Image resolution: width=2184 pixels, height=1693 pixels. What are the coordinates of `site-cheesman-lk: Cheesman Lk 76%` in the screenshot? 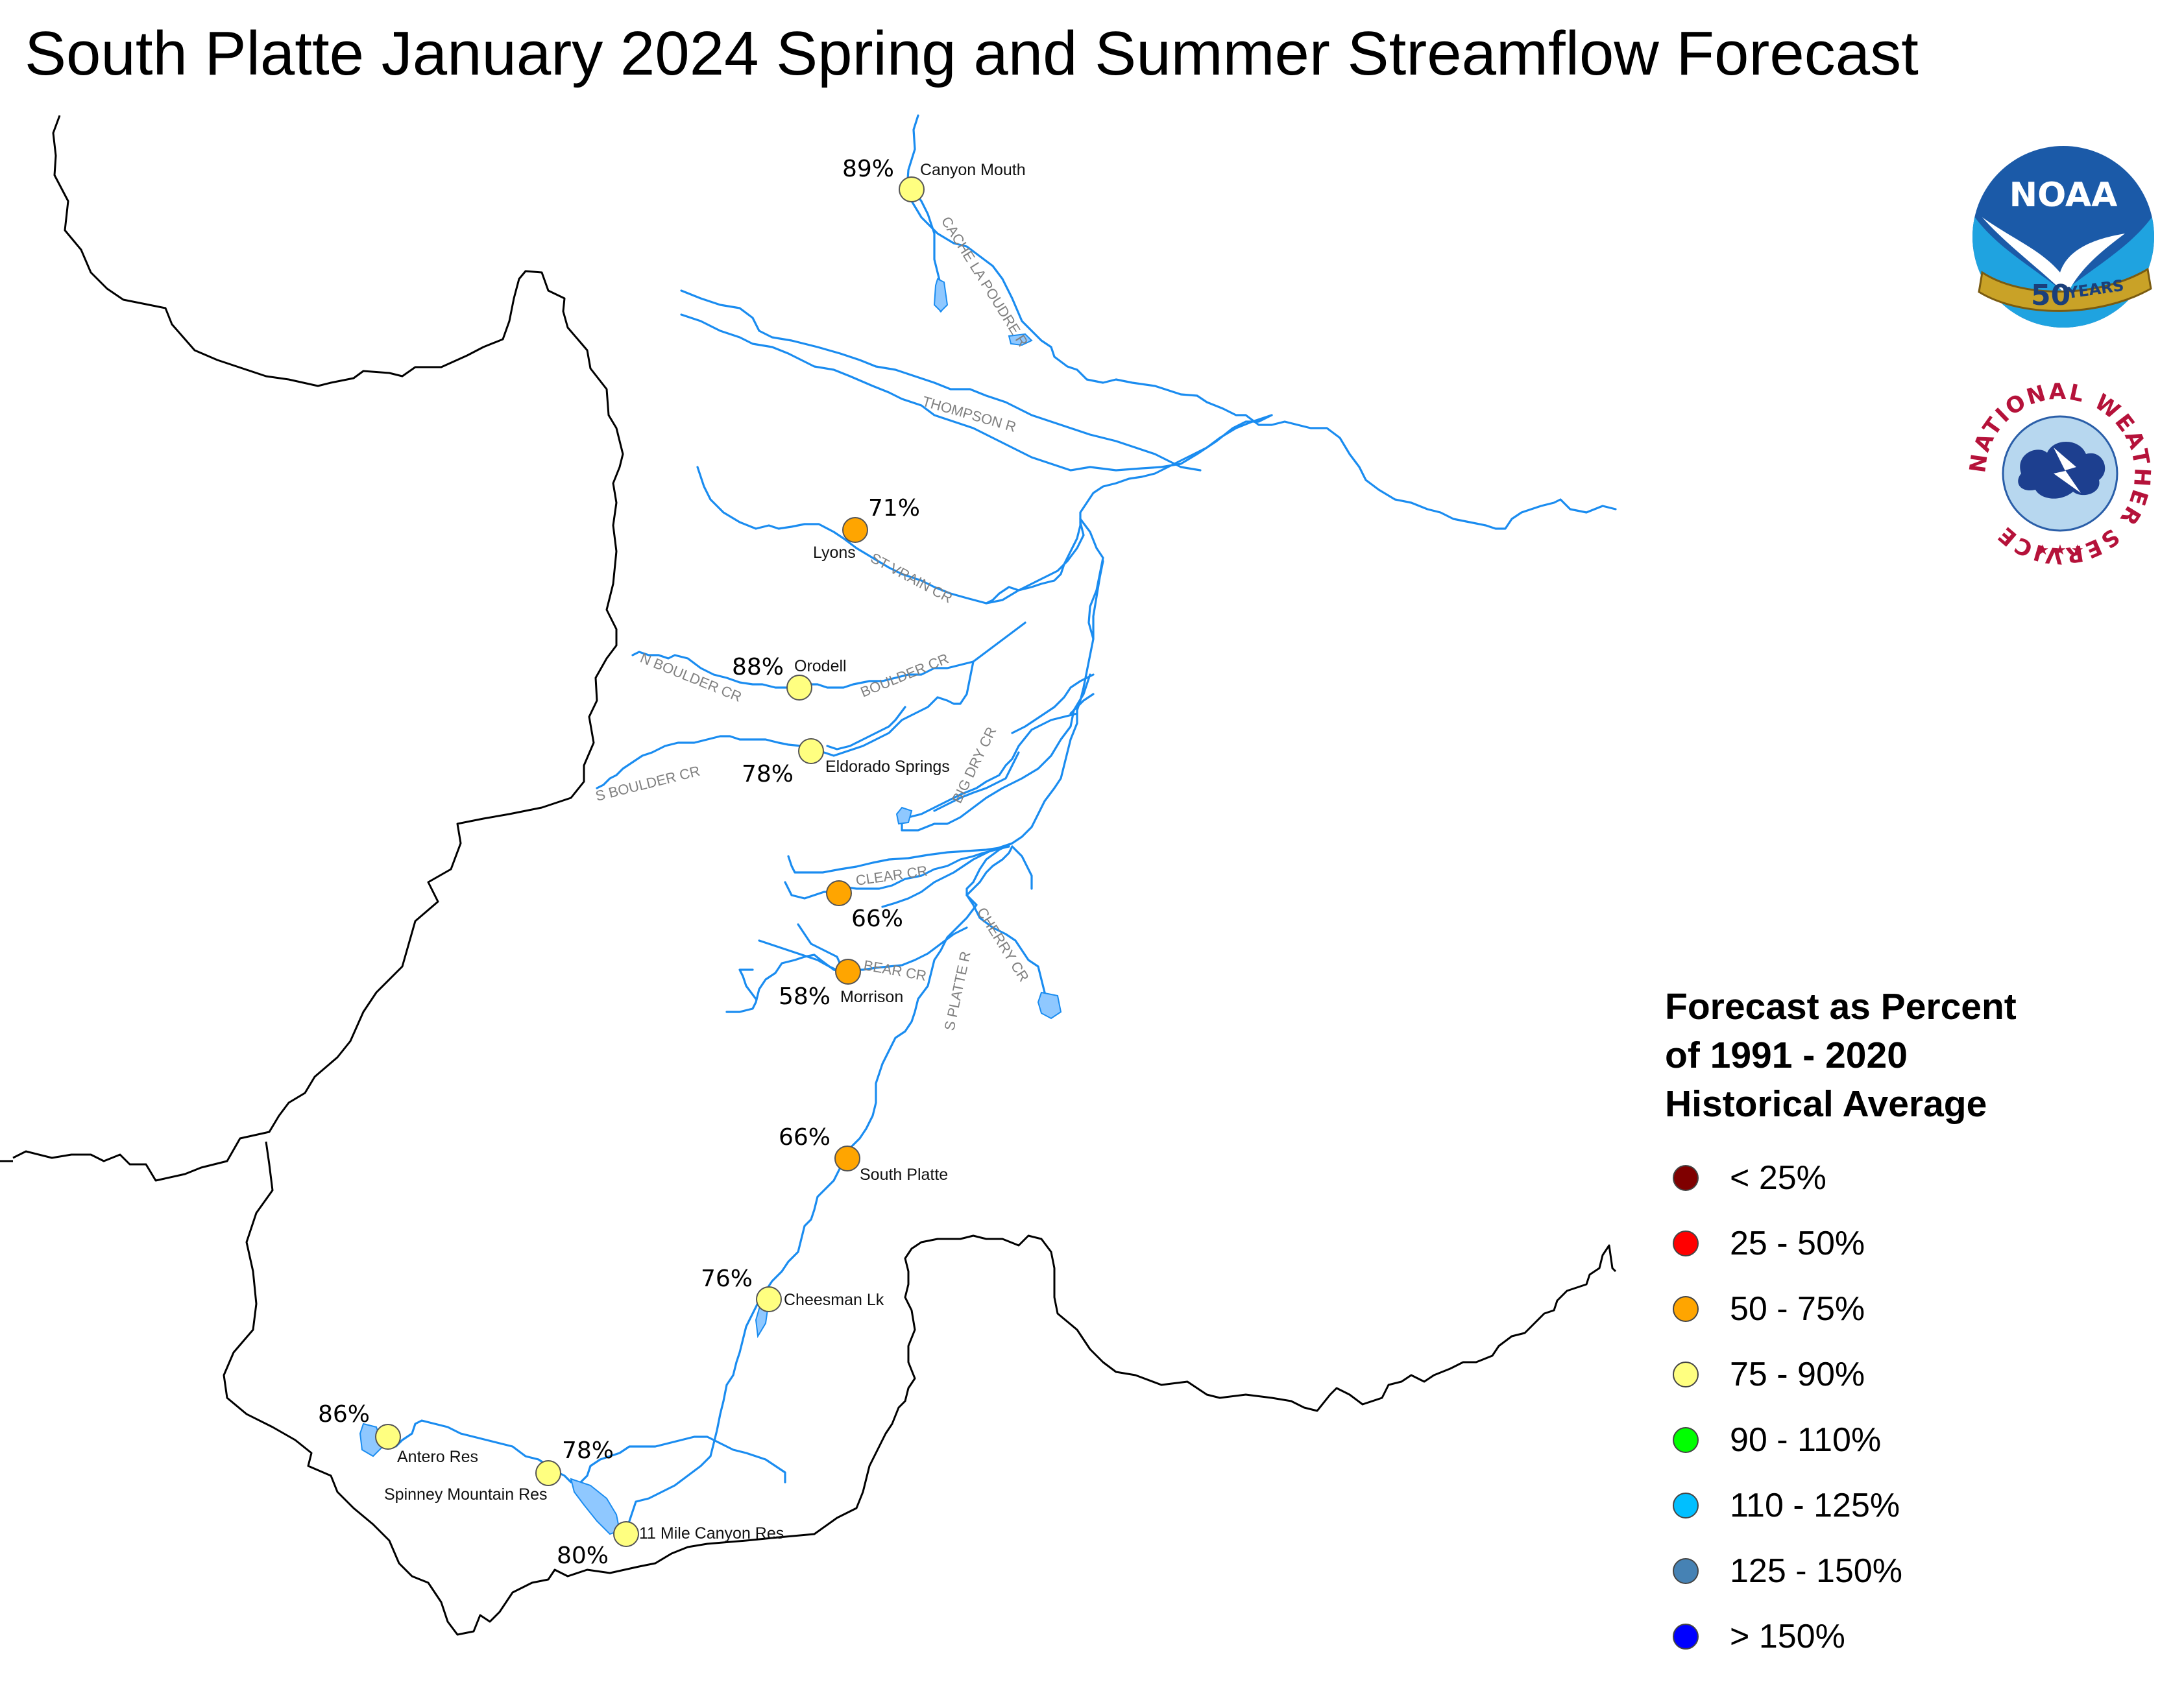 It's located at (792, 1289).